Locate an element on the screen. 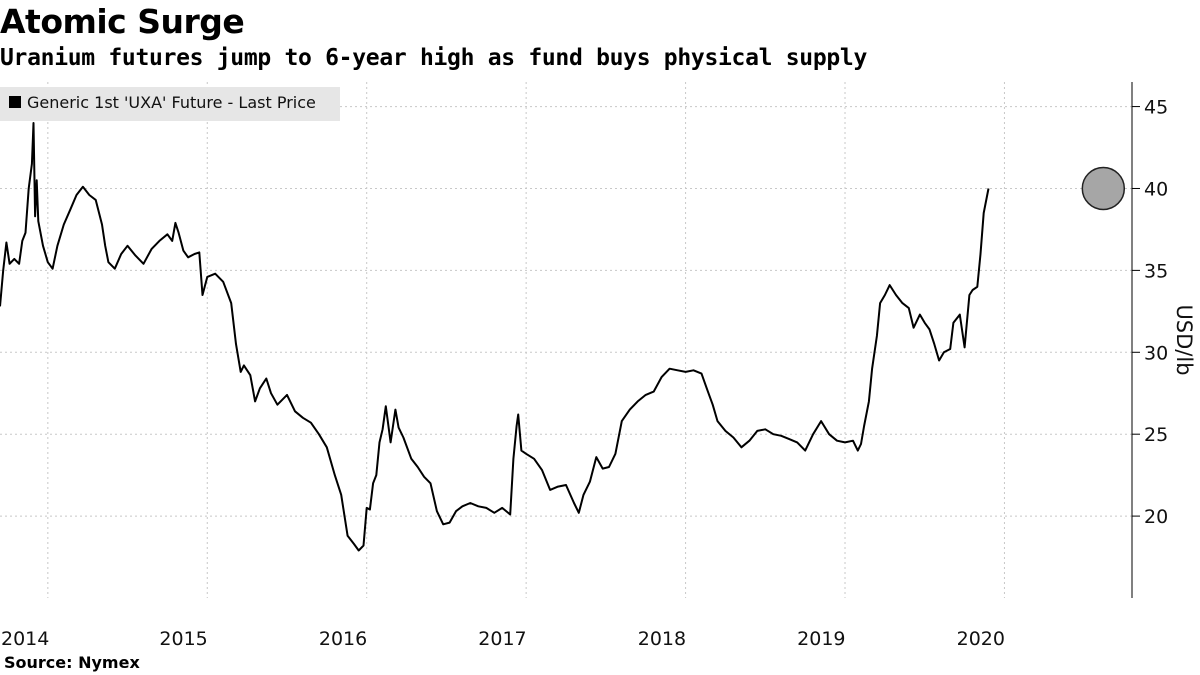 This screenshot has height=675, width=1200. y-tick-label: 40 is located at coordinates (1156, 189).